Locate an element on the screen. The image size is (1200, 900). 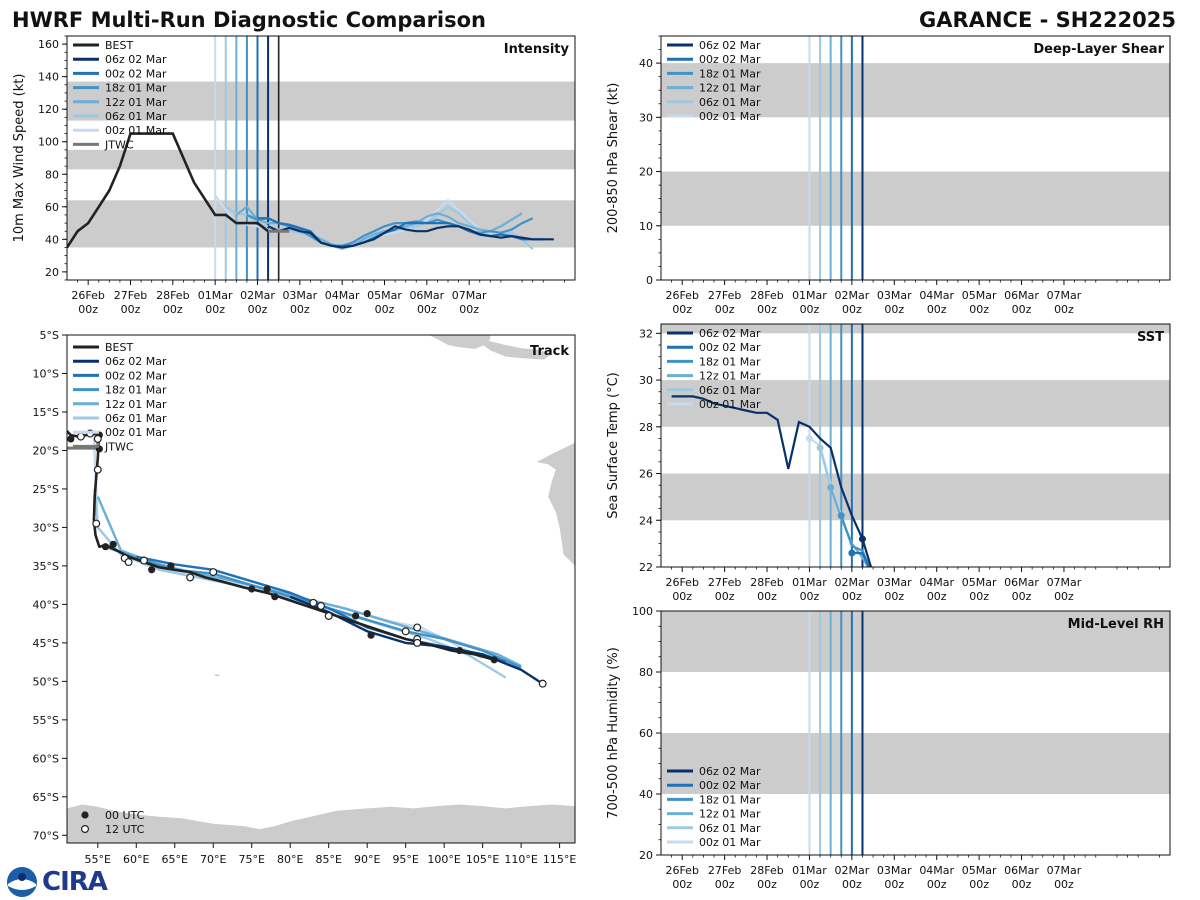
track-legend-label: 06z 01 Mar is located at coordinates (136, 418).